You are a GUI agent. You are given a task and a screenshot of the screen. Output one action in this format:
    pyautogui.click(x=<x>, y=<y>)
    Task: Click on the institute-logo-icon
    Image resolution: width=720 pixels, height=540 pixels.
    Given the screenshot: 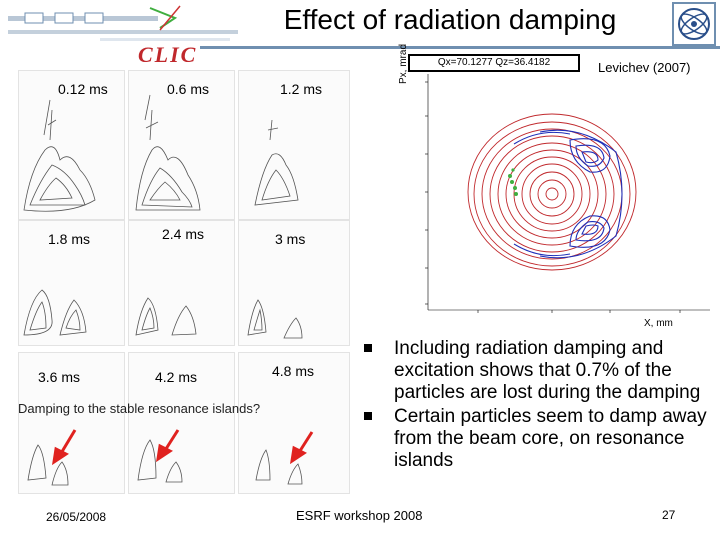 What is the action you would take?
    pyautogui.click(x=694, y=24)
    